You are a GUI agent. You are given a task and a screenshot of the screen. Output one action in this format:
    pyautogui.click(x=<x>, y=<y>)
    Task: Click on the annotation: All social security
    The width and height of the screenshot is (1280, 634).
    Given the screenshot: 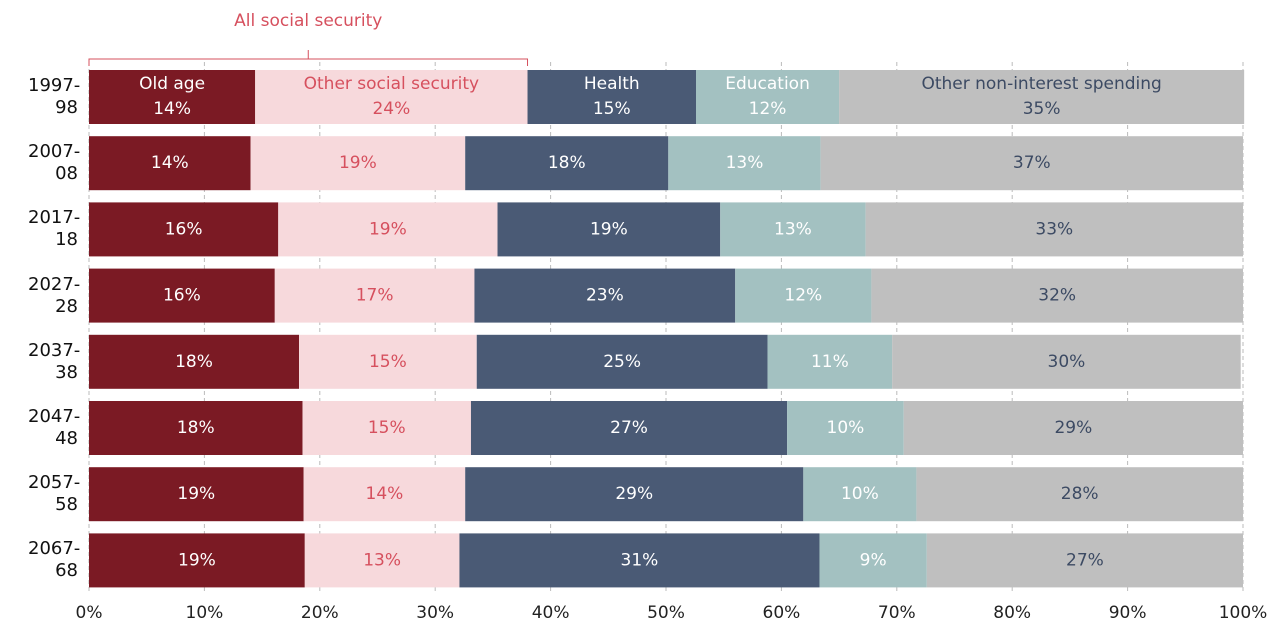 What is the action you would take?
    pyautogui.click(x=308, y=21)
    